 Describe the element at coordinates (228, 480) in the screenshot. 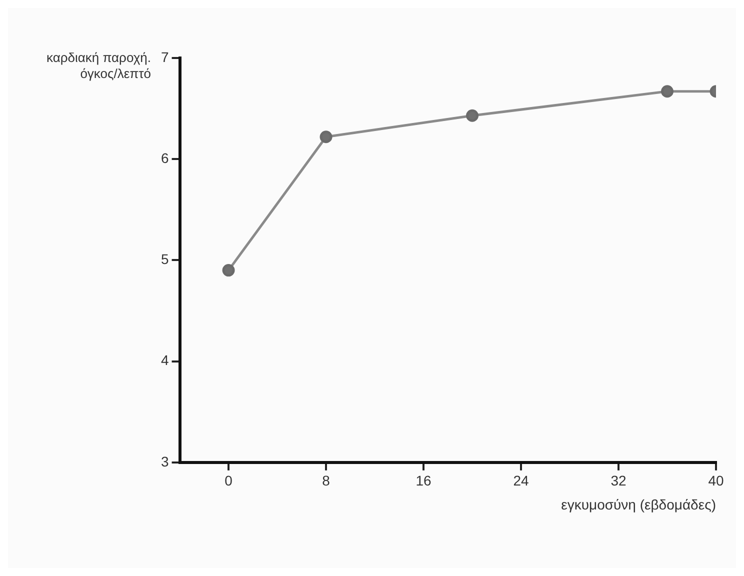

I see `x-tick-label: 0` at that location.